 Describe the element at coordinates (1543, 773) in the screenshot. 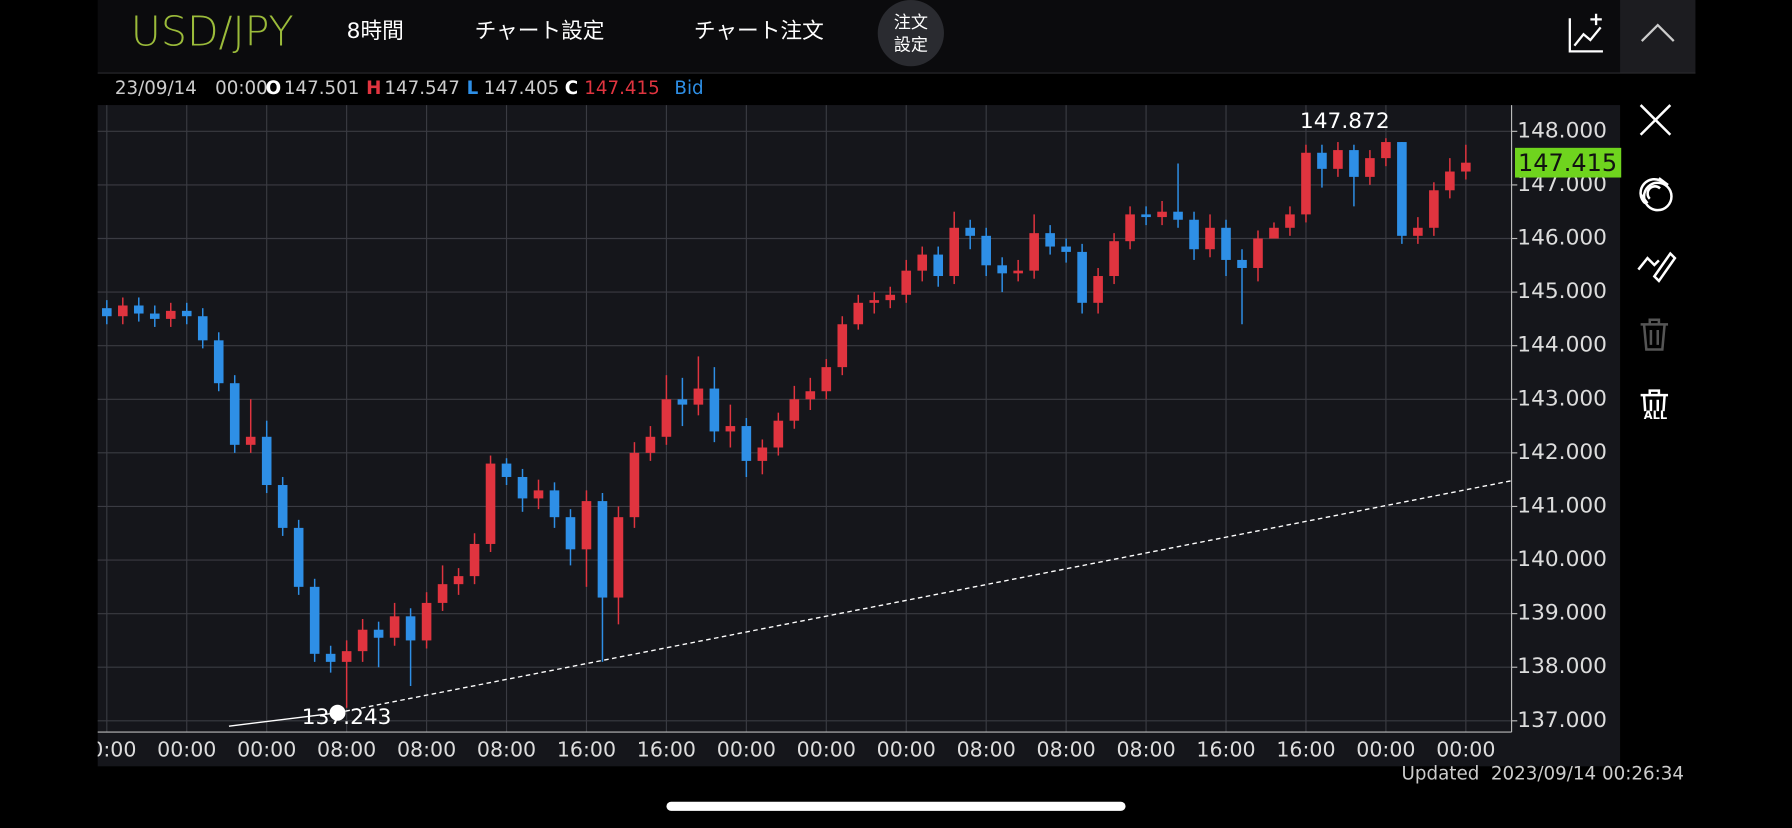

I see `updated-time: Updated 2023/09/14 00:26:34` at that location.